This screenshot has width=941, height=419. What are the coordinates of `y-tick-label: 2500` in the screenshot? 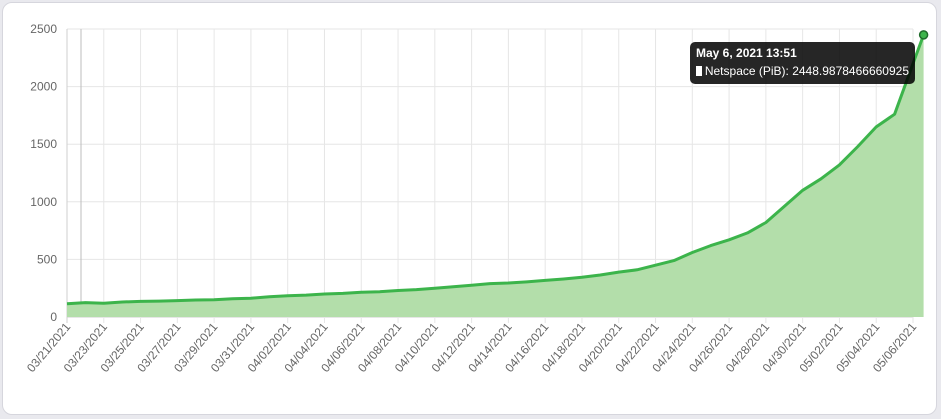 It's located at (43, 29).